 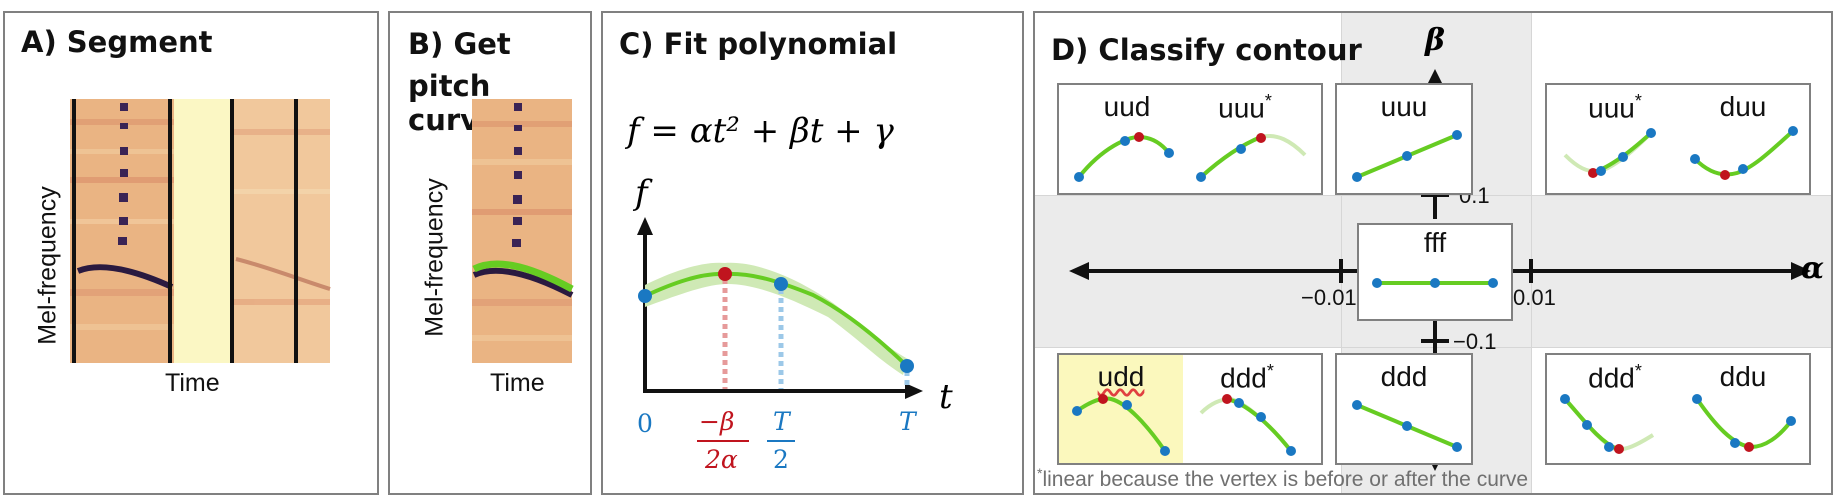 I want to click on fitted-pitch-curve, so click(x=523, y=276).